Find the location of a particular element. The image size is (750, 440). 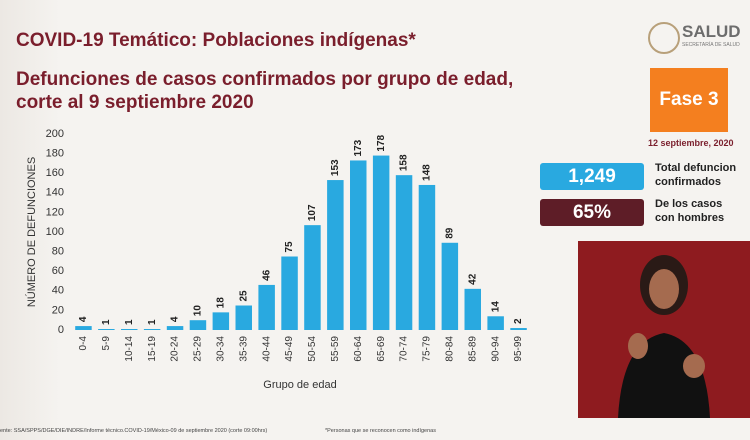

x-tick-label: 20-24 is located at coordinates (175, 349).